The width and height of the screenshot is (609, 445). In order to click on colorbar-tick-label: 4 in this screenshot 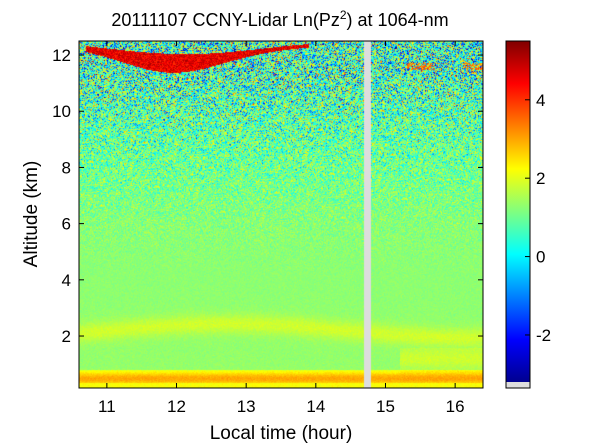, I will do `click(540, 100)`.